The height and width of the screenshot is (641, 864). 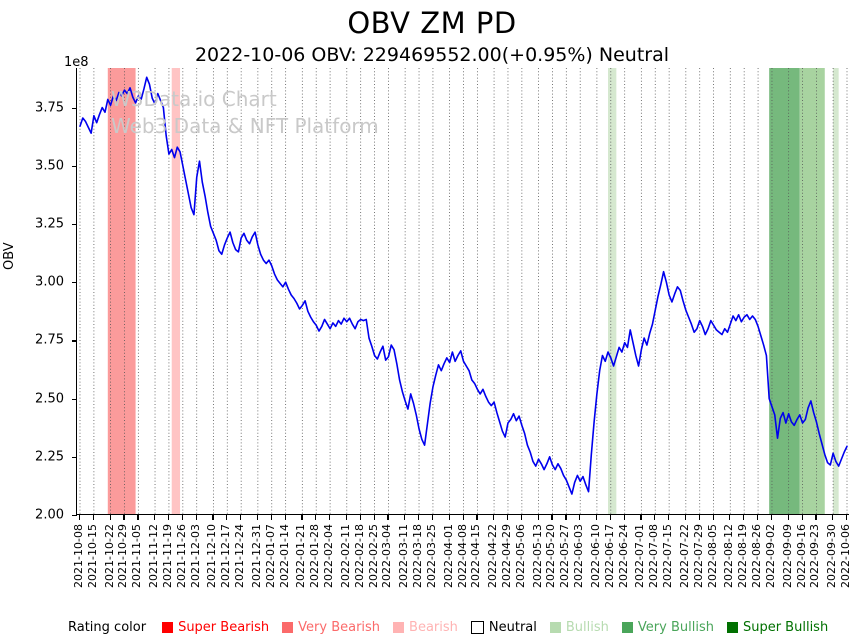 I want to click on x-tick-label: 2022-07-15, so click(x=668, y=556).